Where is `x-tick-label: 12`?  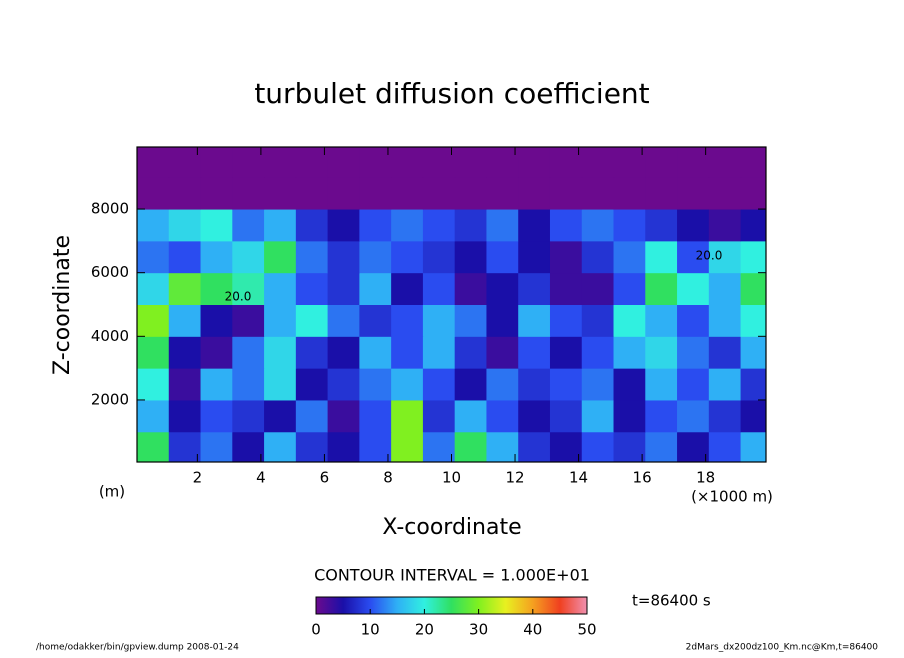 x-tick-label: 12 is located at coordinates (514, 478).